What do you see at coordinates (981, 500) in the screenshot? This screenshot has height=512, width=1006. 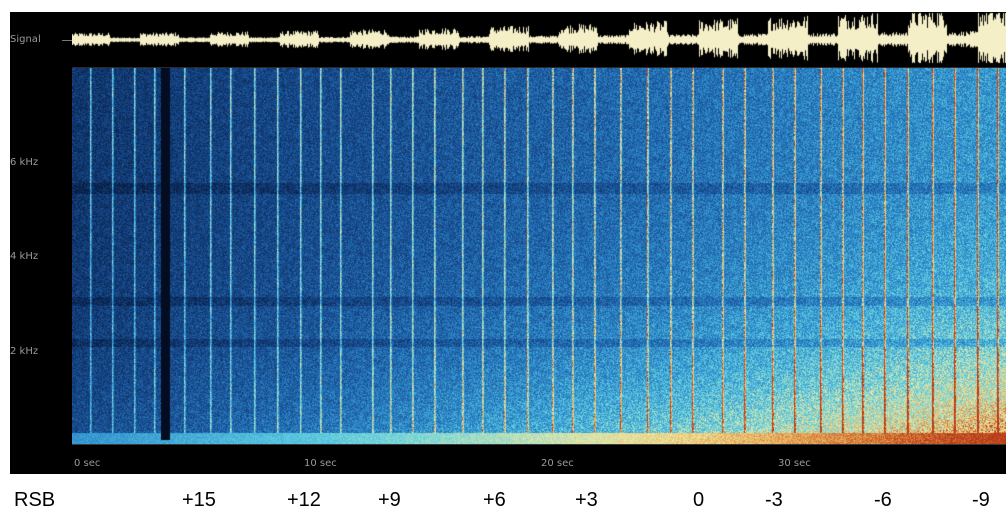 I see `rsb-value: -9` at bounding box center [981, 500].